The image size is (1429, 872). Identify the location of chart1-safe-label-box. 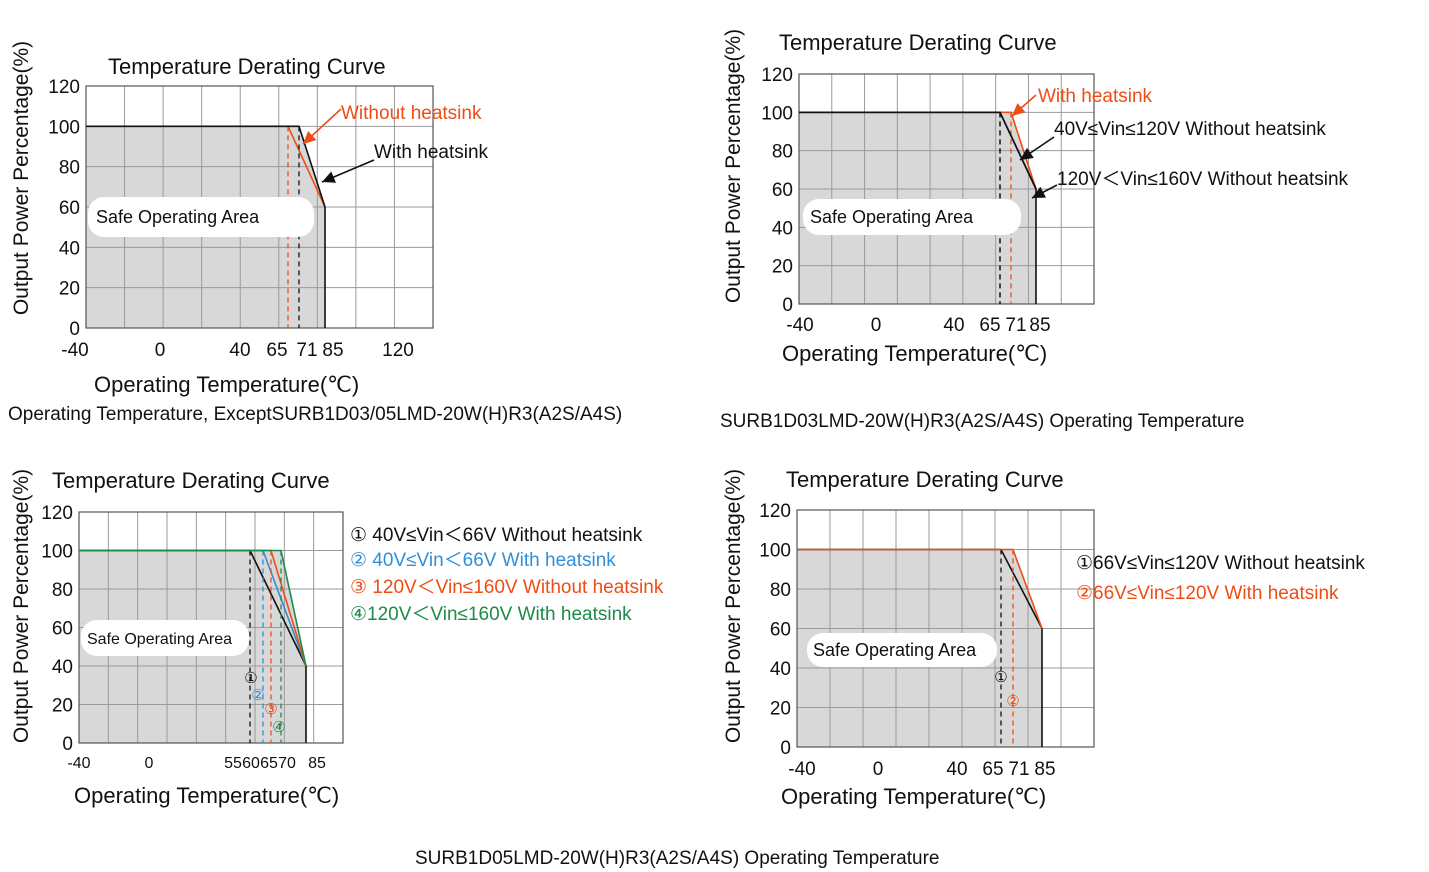
(201, 217).